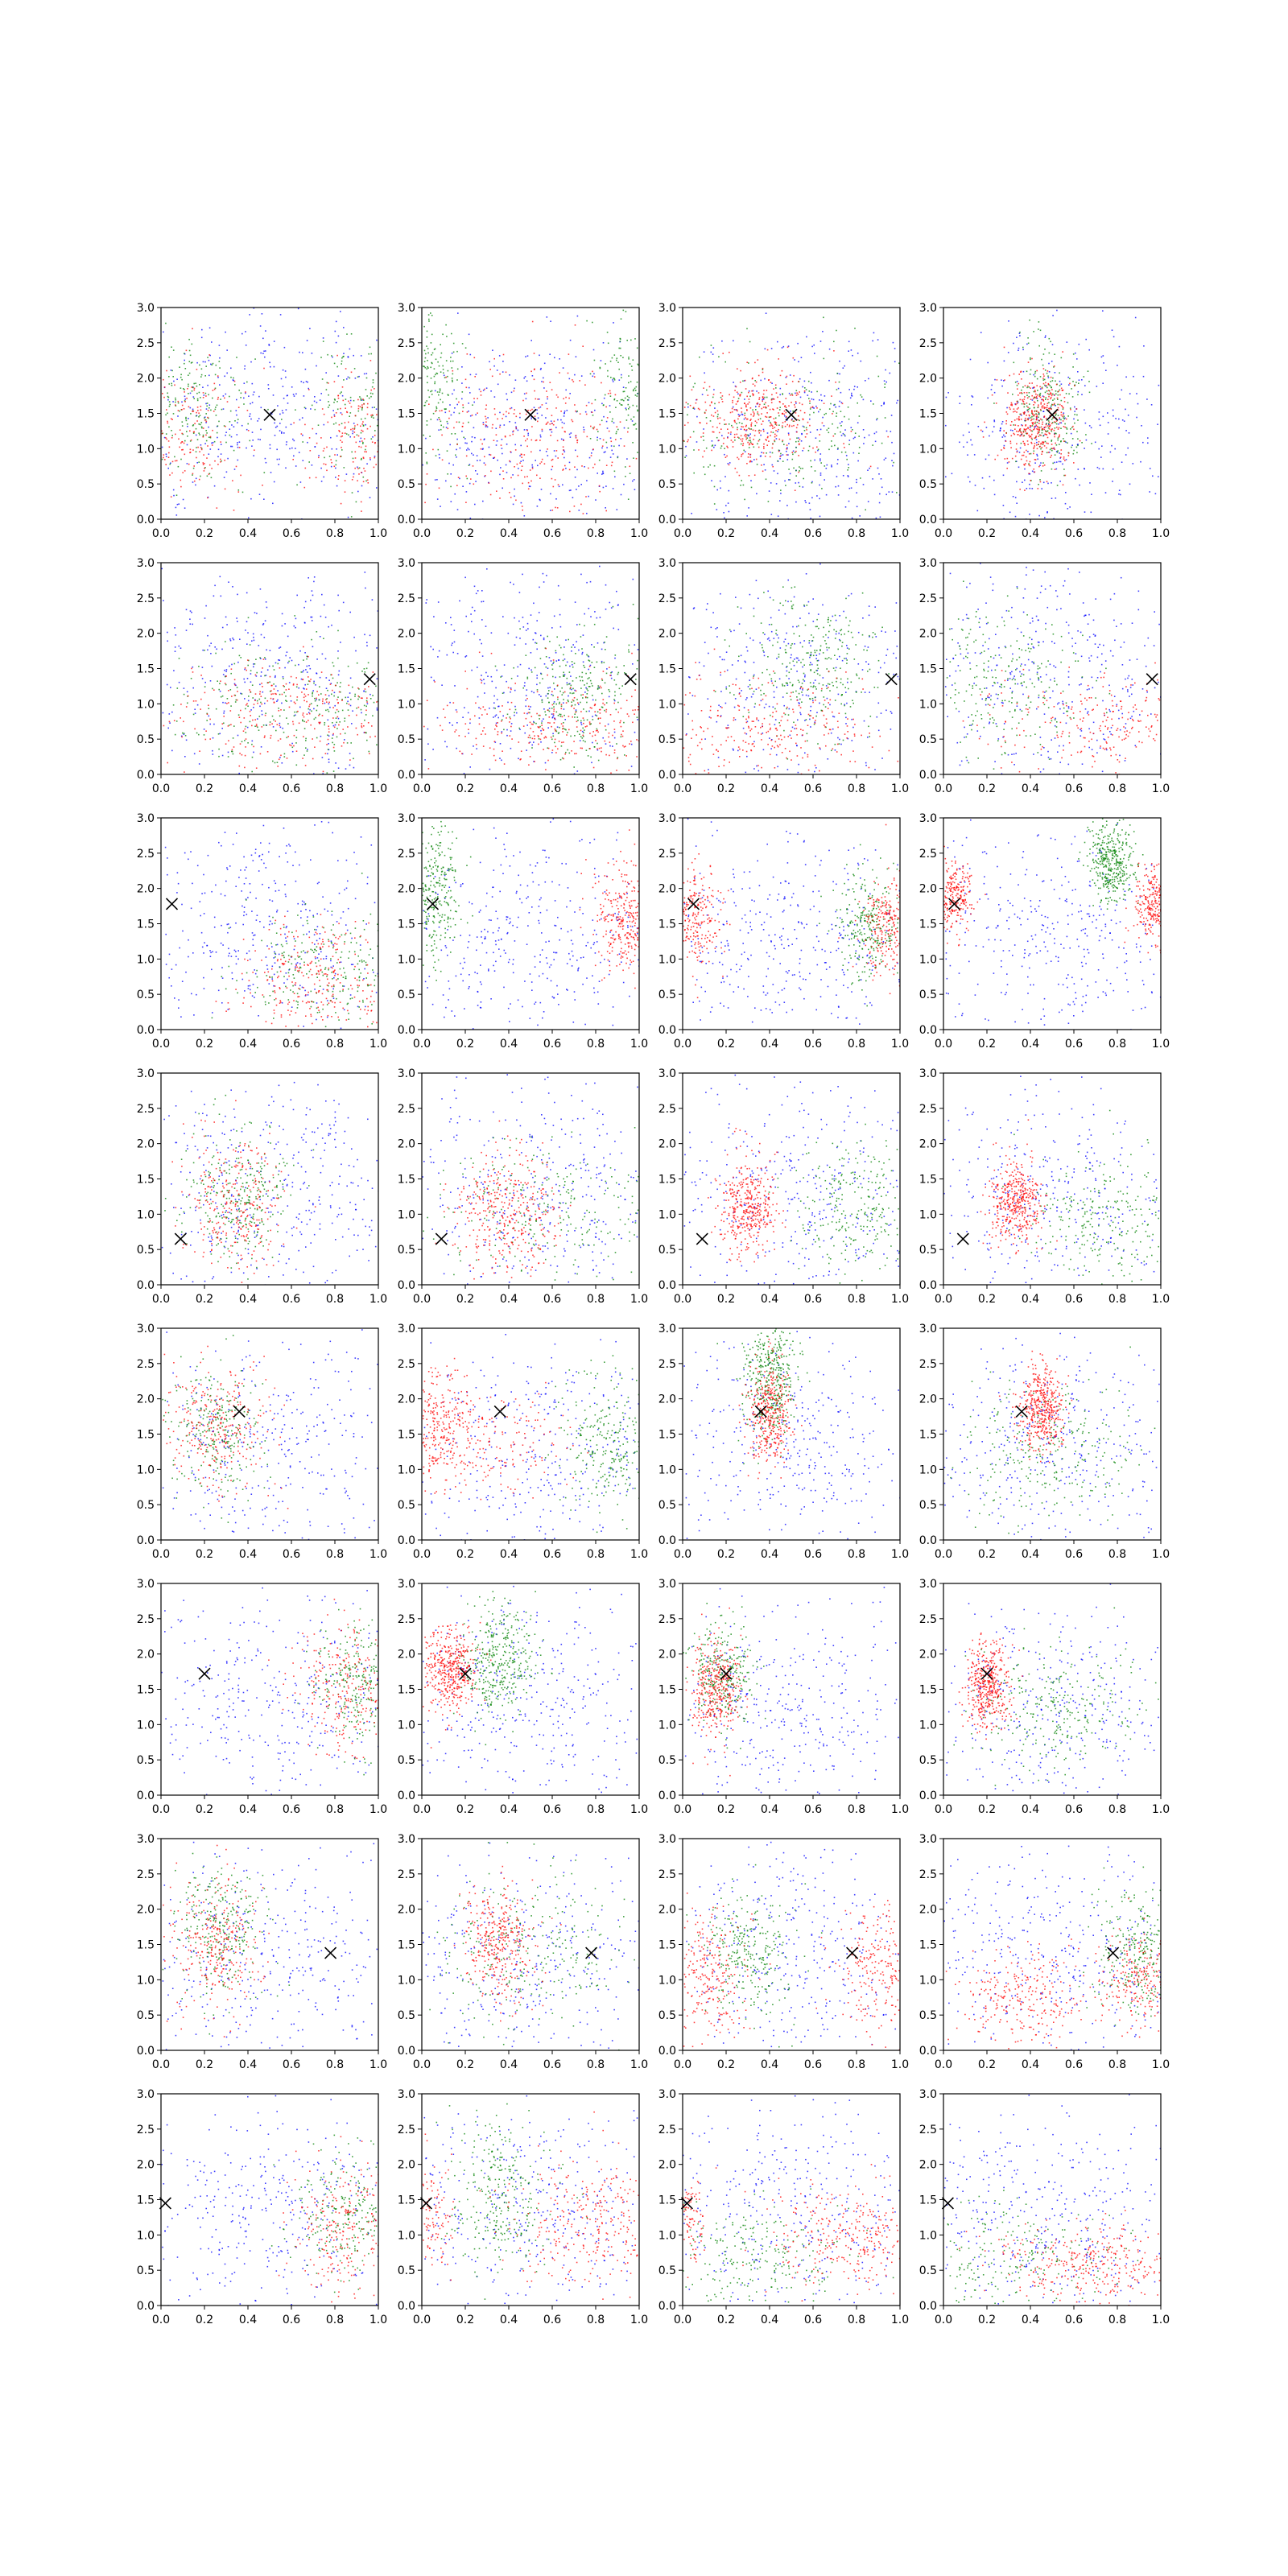 The image size is (1288, 2576). What do you see at coordinates (682, 533) in the screenshot?
I see `x-tick-label: 0.0` at bounding box center [682, 533].